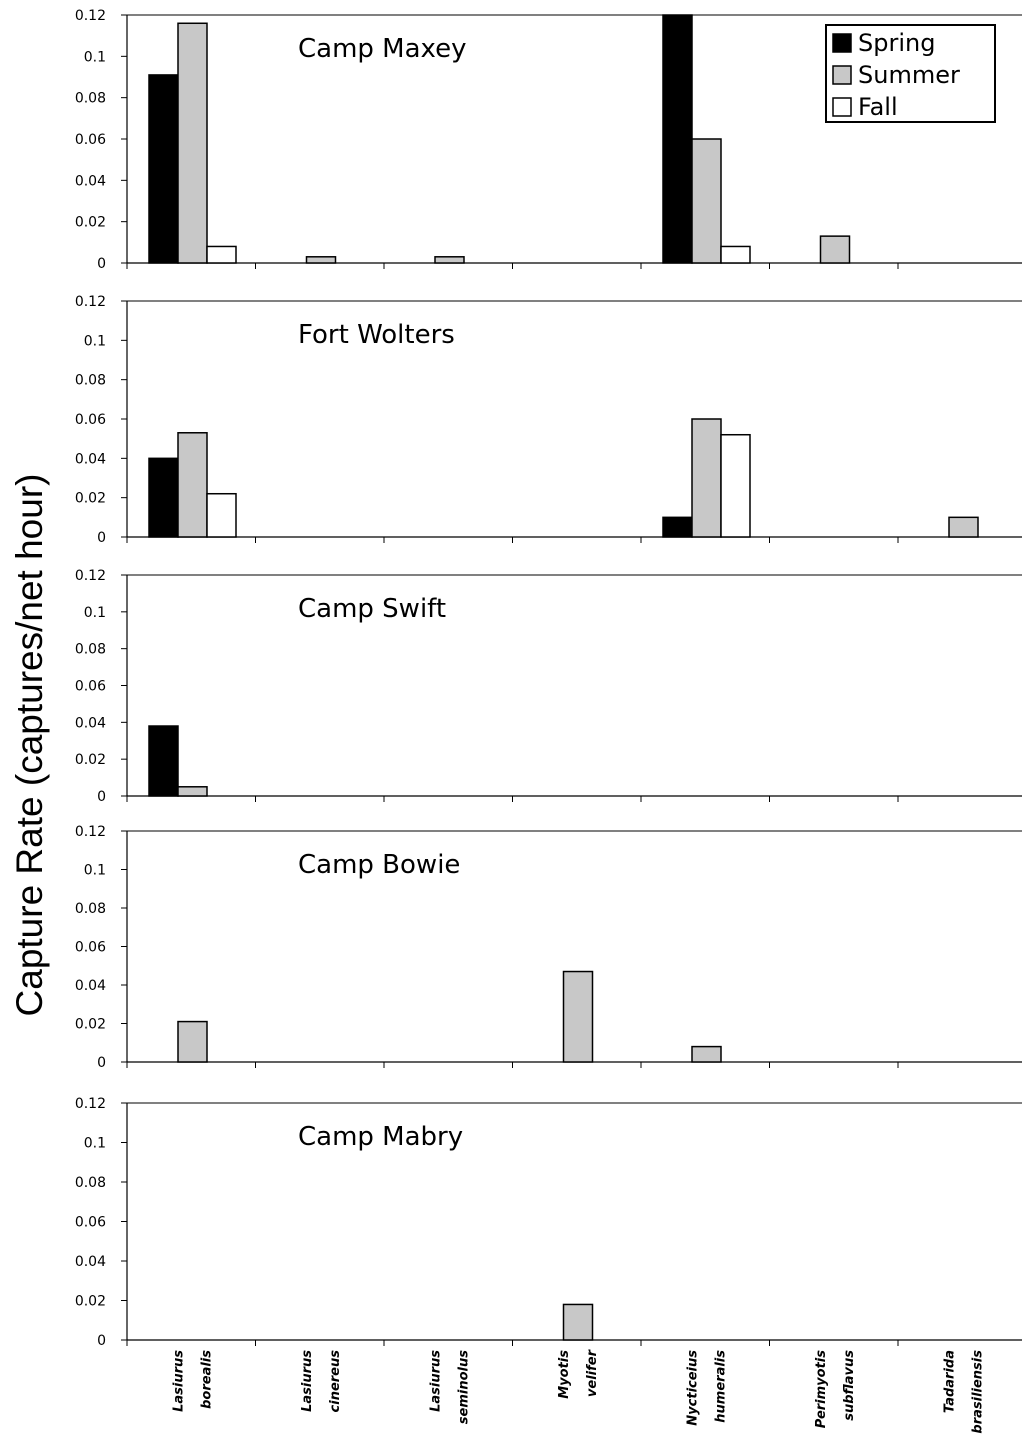 The width and height of the screenshot is (1022, 1439). I want to click on x-tick-label: brasiliensis, so click(978, 1392).